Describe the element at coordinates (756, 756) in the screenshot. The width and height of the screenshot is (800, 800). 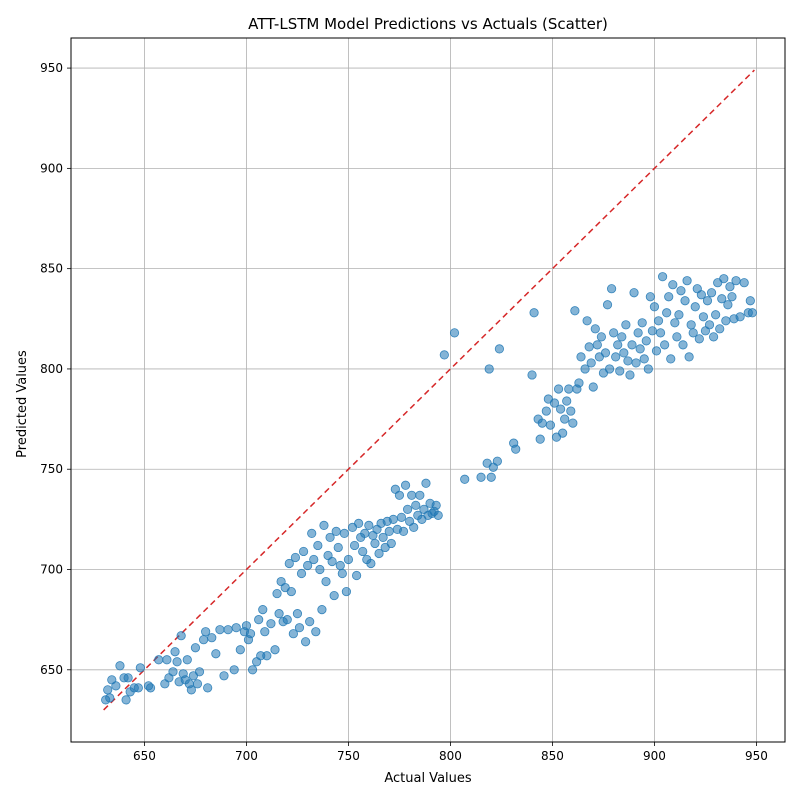
I see `x-tick-label: 950` at that location.